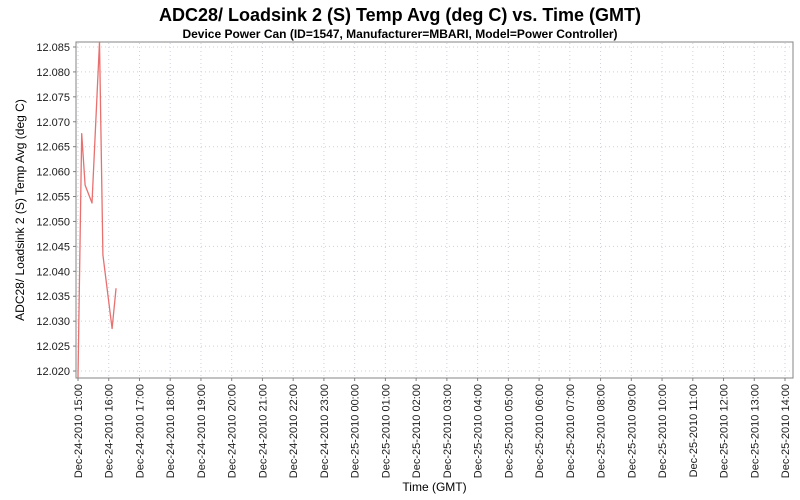 This screenshot has height=500, width=800. I want to click on x-tick-label: Dec-25-2010 13:00, so click(755, 431).